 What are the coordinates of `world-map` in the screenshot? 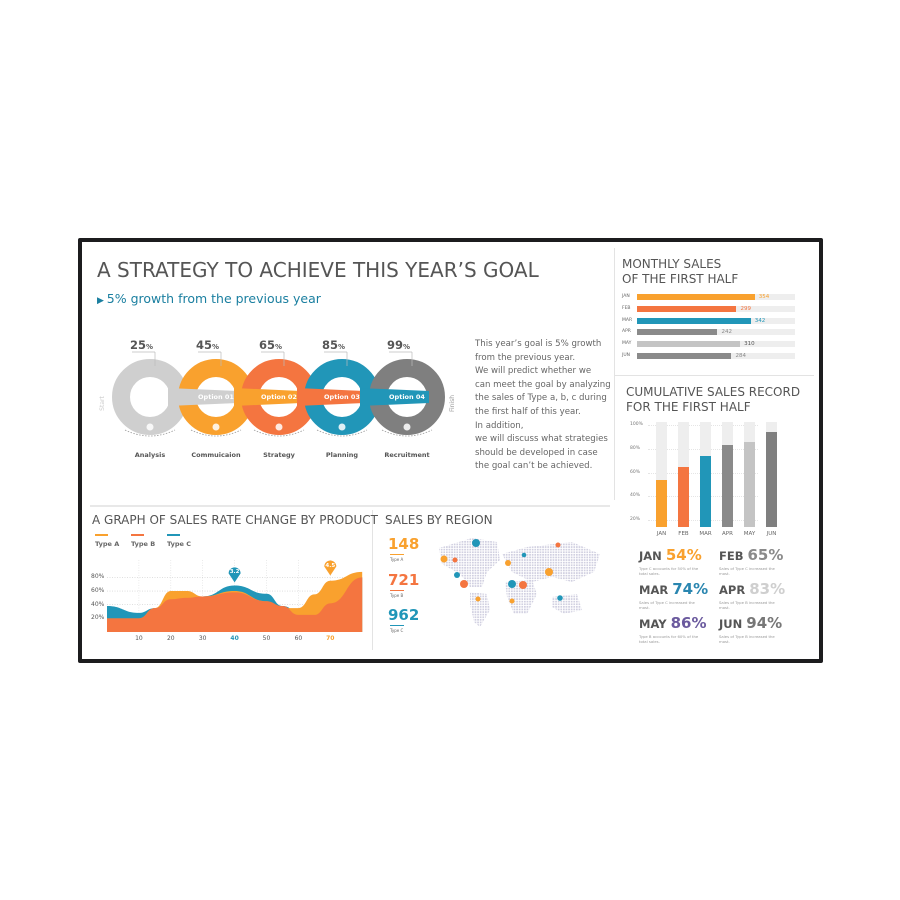 It's located at (519, 582).